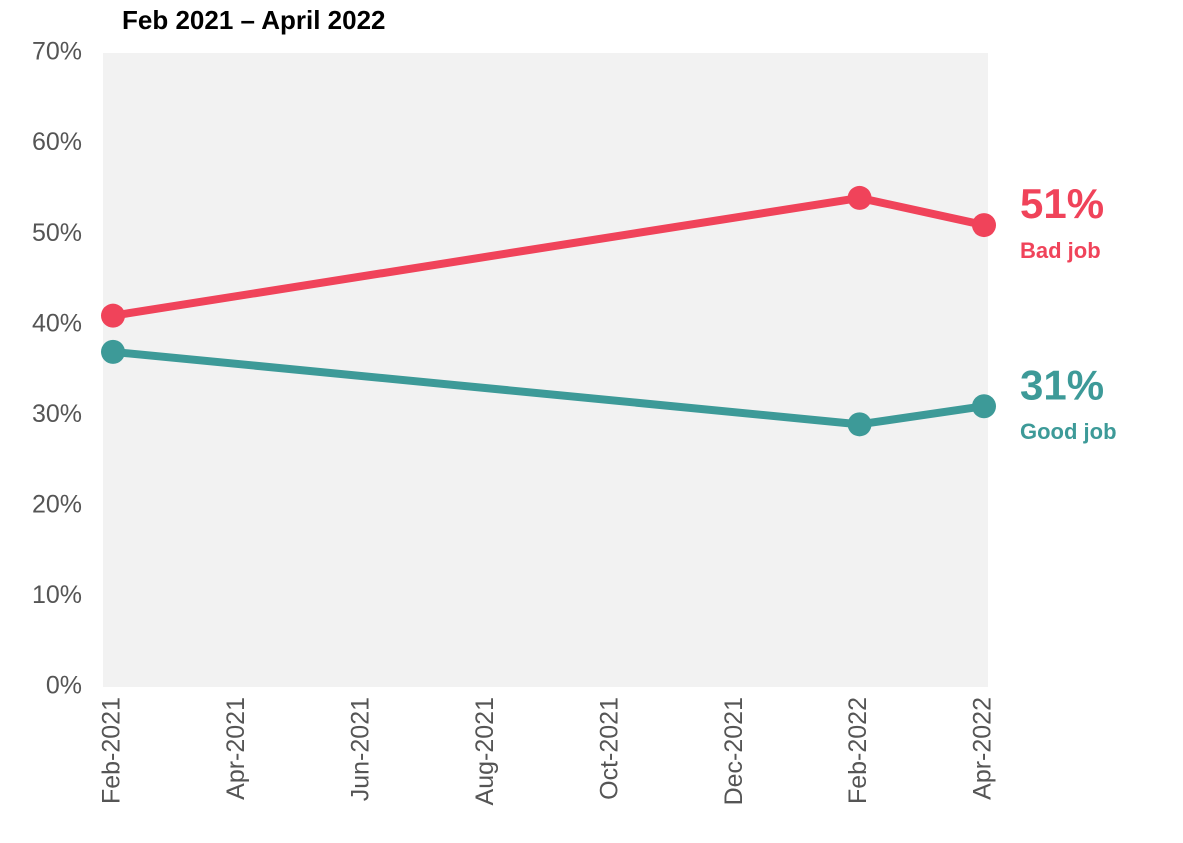  What do you see at coordinates (57, 52) in the screenshot?
I see `y-tick-label: 70%` at bounding box center [57, 52].